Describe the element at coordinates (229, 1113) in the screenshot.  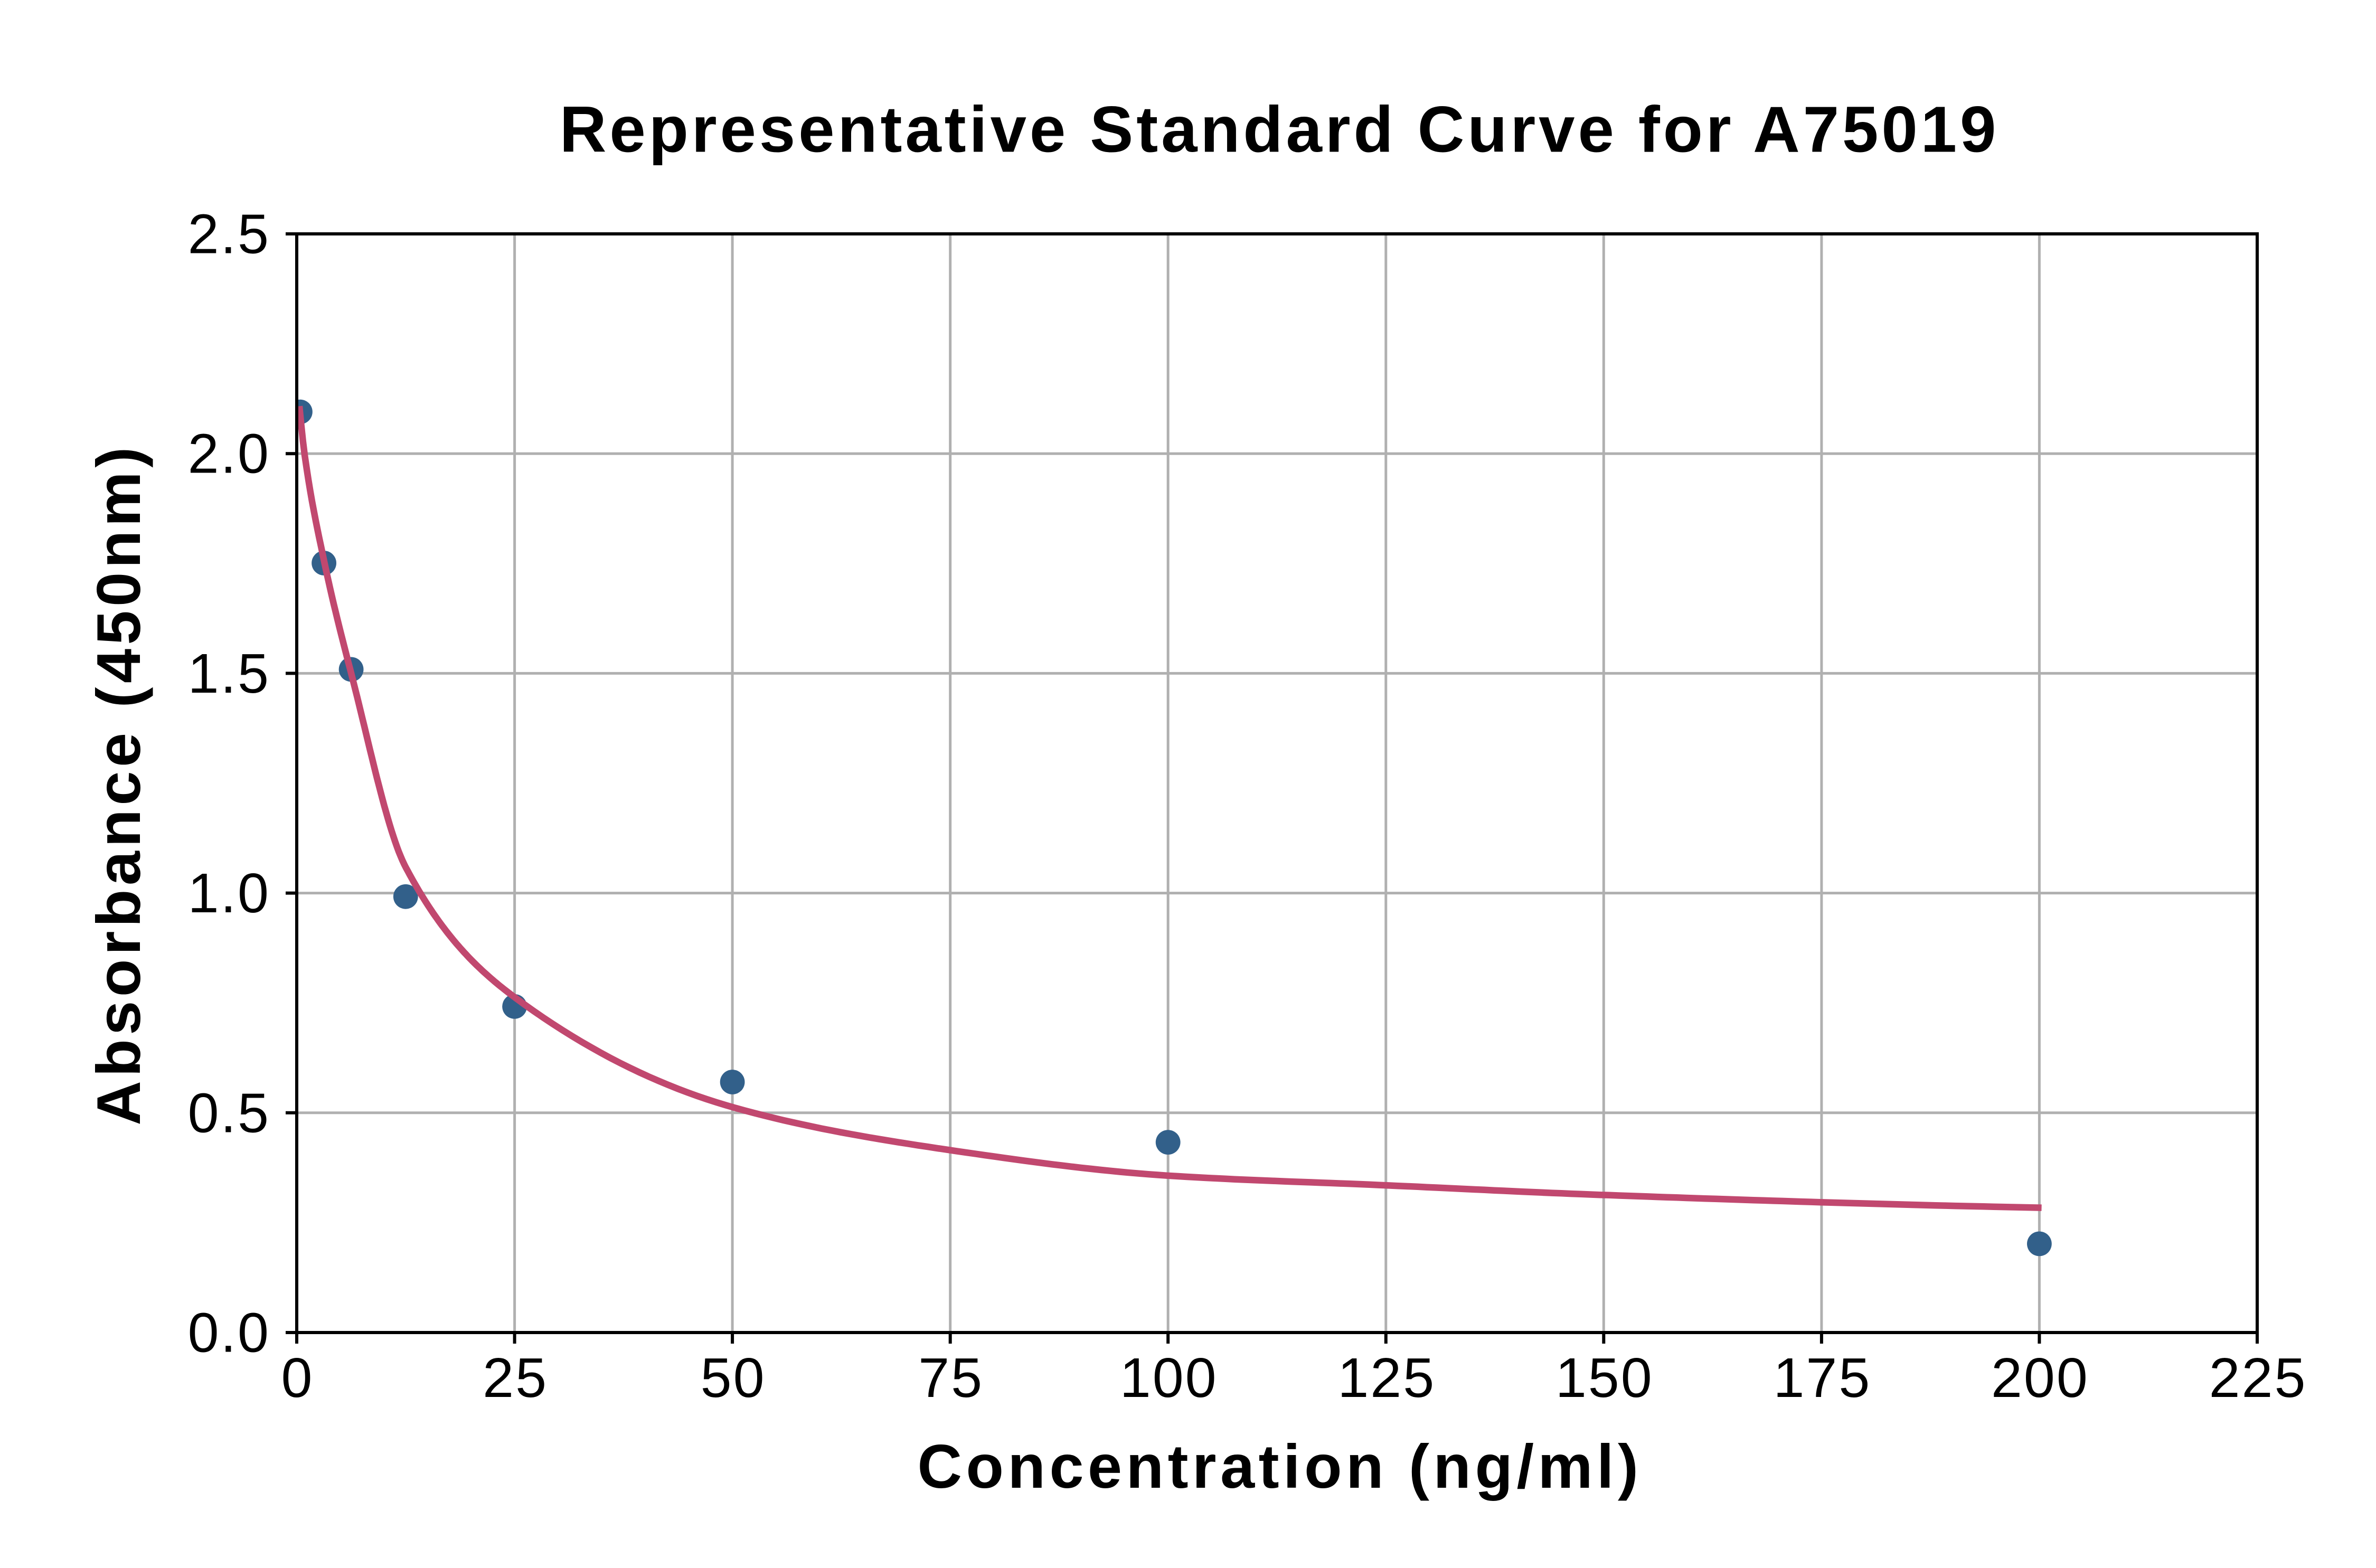
I see `svg-text: 0.5` at that location.